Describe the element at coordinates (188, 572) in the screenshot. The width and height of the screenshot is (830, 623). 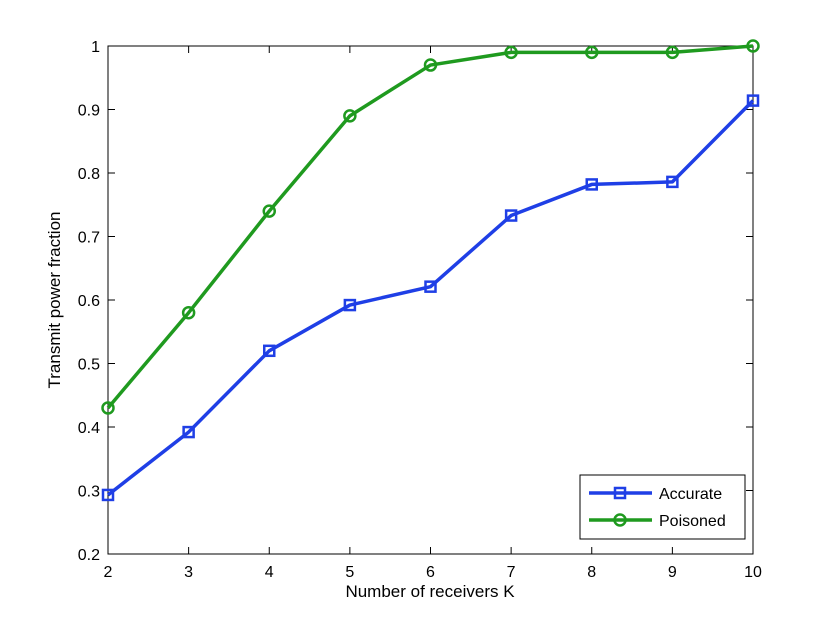
I see `x-tick-label: 3` at that location.